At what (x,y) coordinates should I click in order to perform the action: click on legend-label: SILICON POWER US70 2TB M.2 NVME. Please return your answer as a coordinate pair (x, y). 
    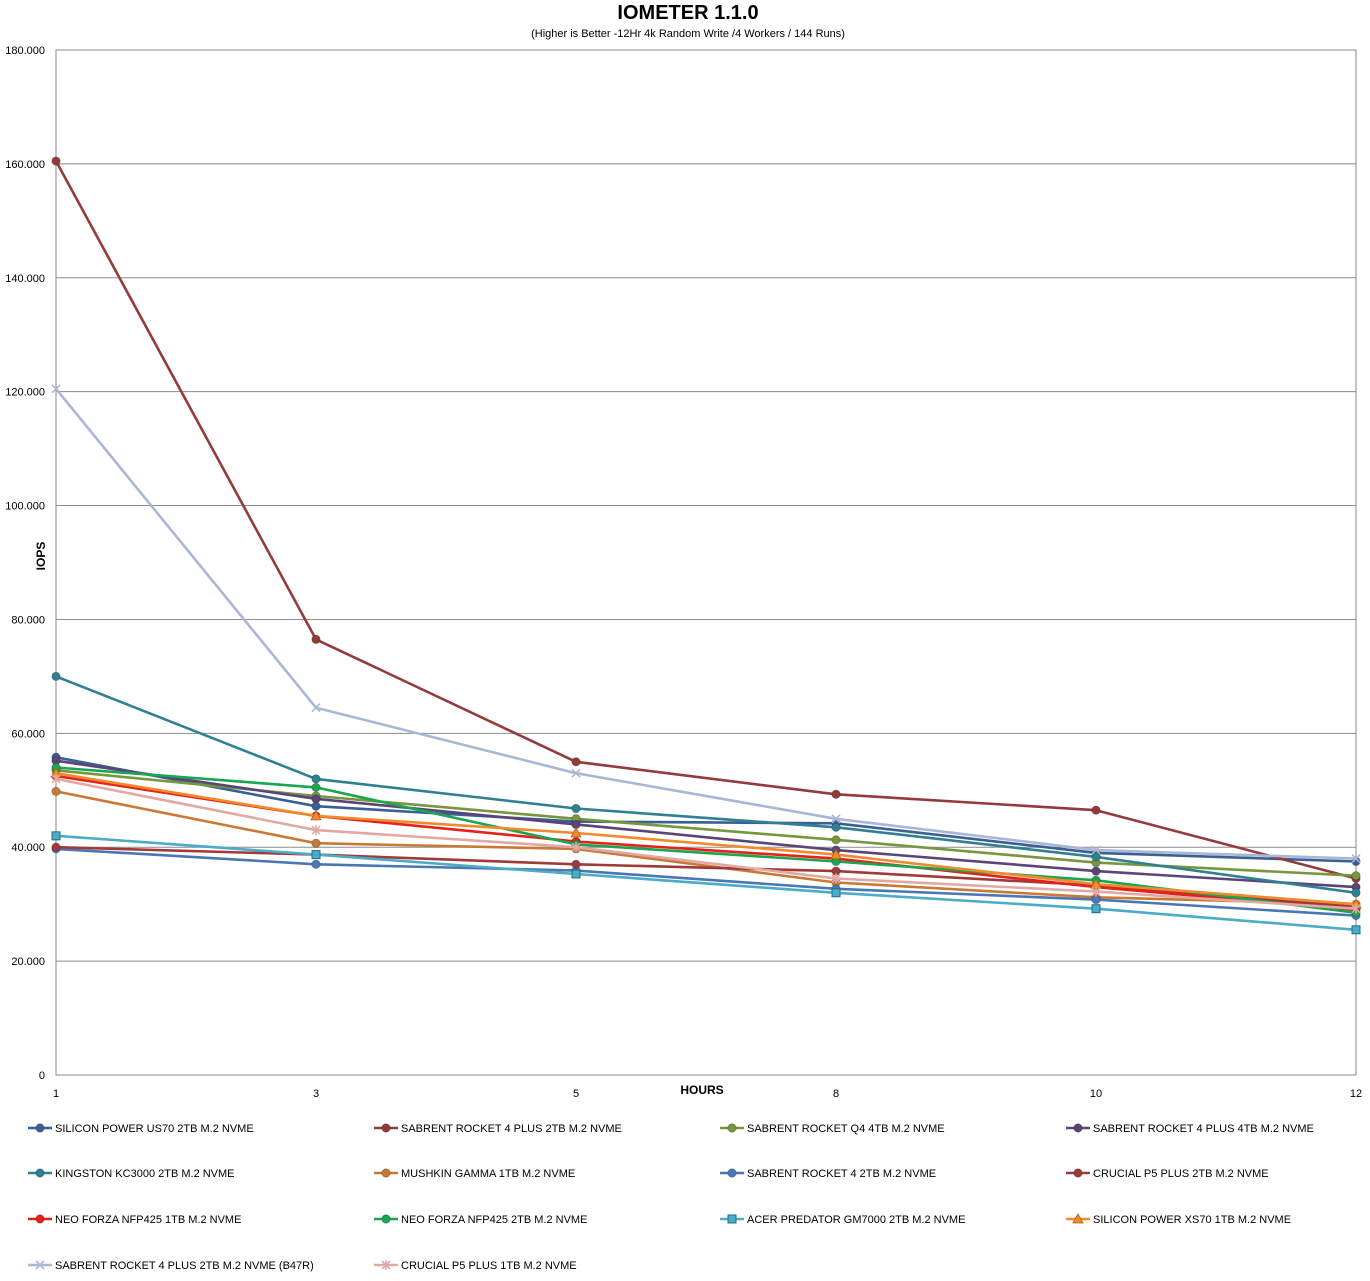
    Looking at the image, I should click on (154, 1129).